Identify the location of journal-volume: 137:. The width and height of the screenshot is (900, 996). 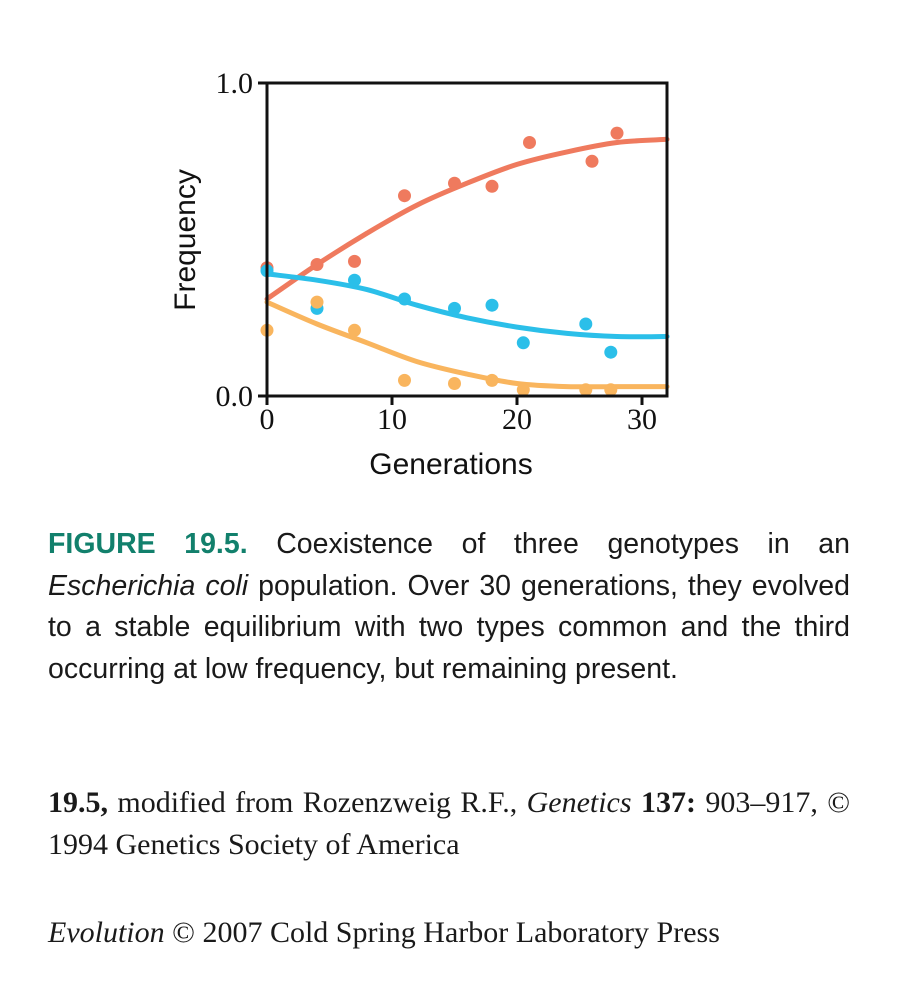
(663, 802).